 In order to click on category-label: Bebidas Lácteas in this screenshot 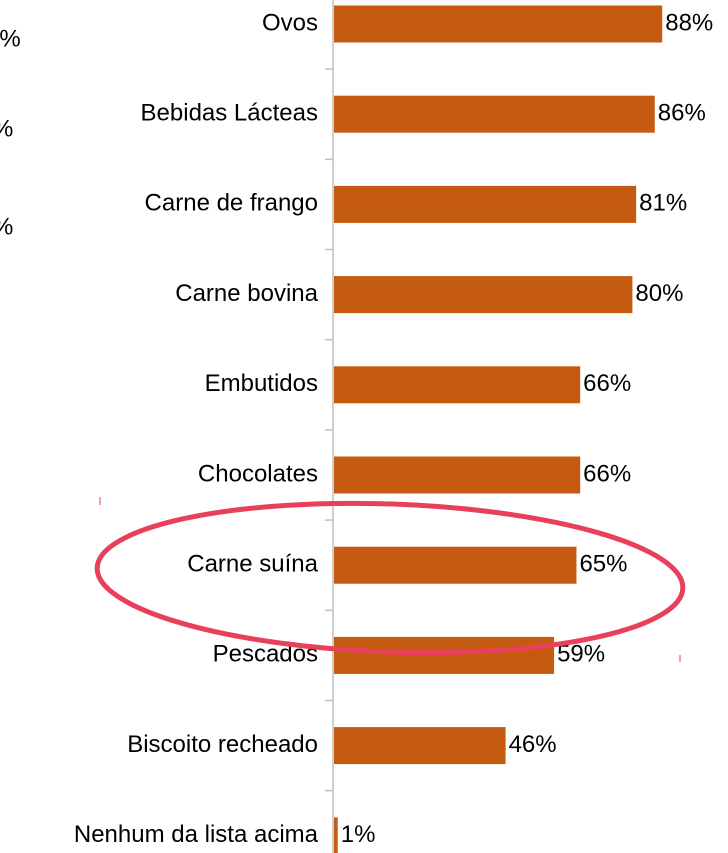, I will do `click(229, 113)`.